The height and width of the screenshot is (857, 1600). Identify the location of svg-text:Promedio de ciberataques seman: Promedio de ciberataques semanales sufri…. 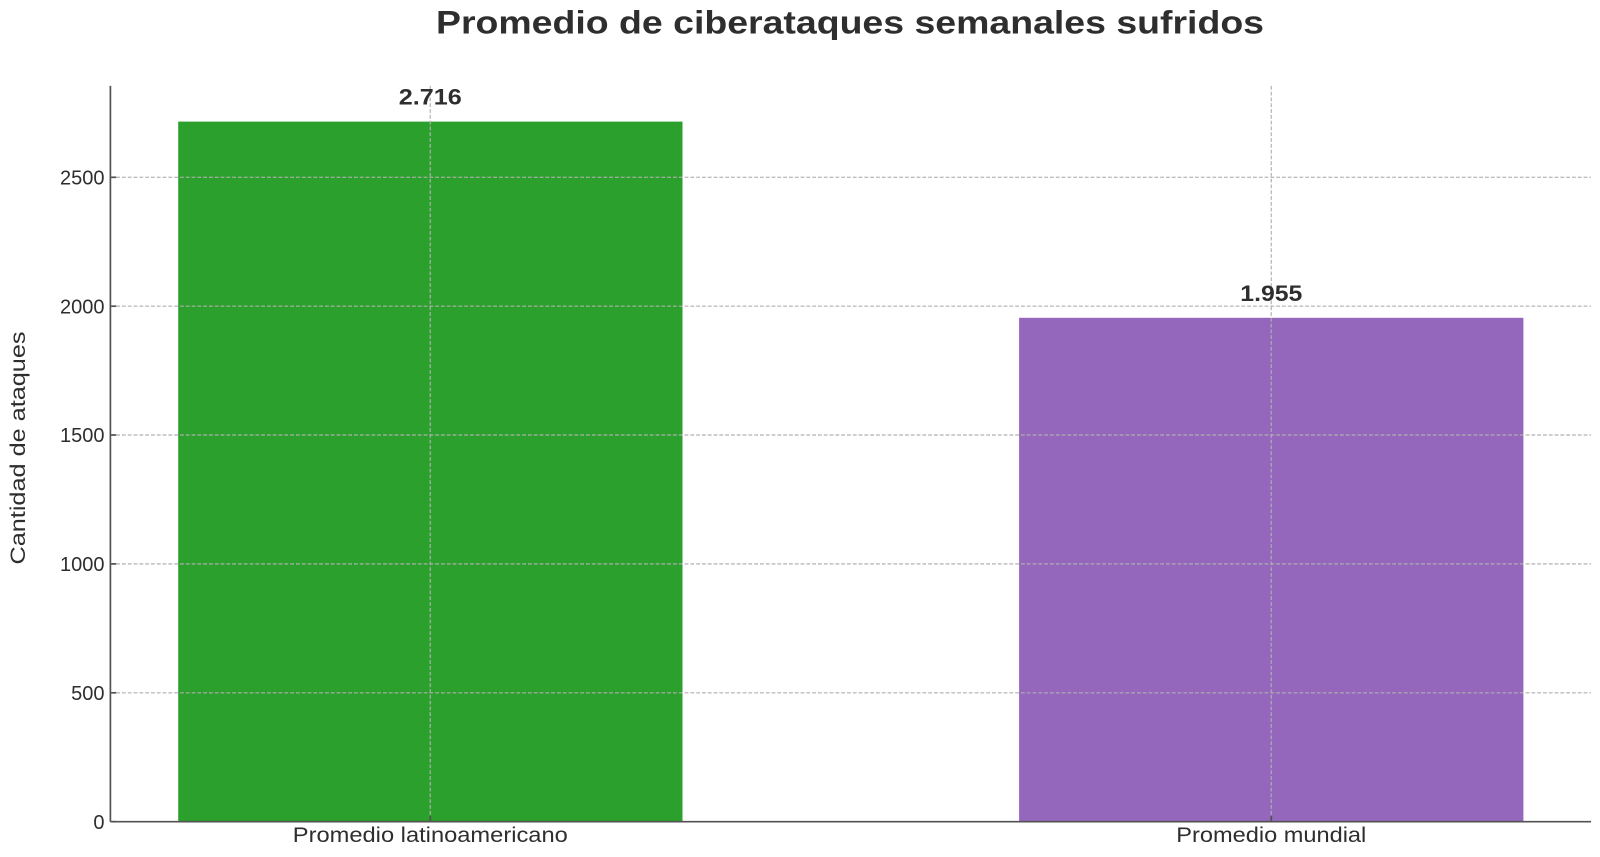
(850, 23).